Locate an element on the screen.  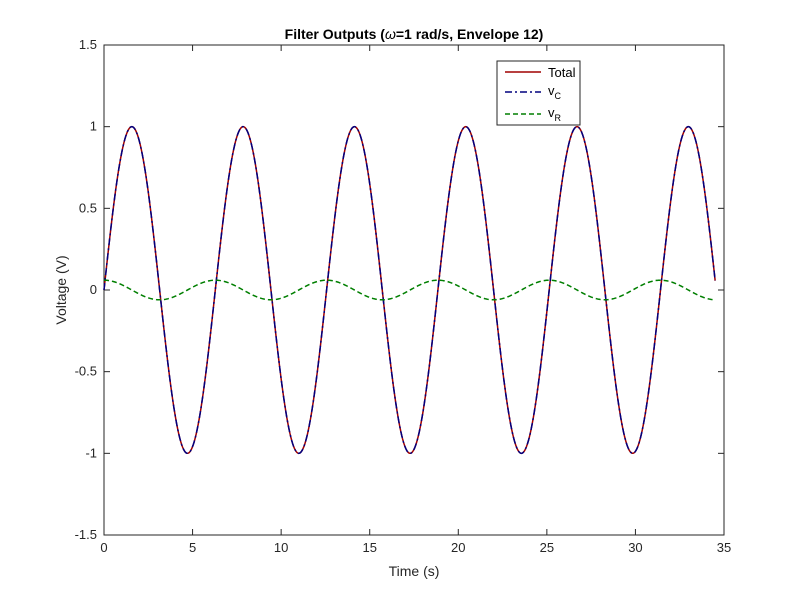
y-tick-label: 0.5 is located at coordinates (88, 207).